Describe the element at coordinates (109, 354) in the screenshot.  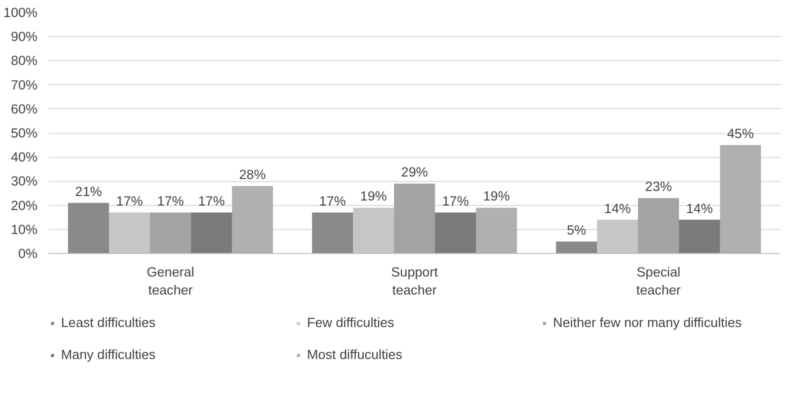
I see `legend-label: Many difficulties` at that location.